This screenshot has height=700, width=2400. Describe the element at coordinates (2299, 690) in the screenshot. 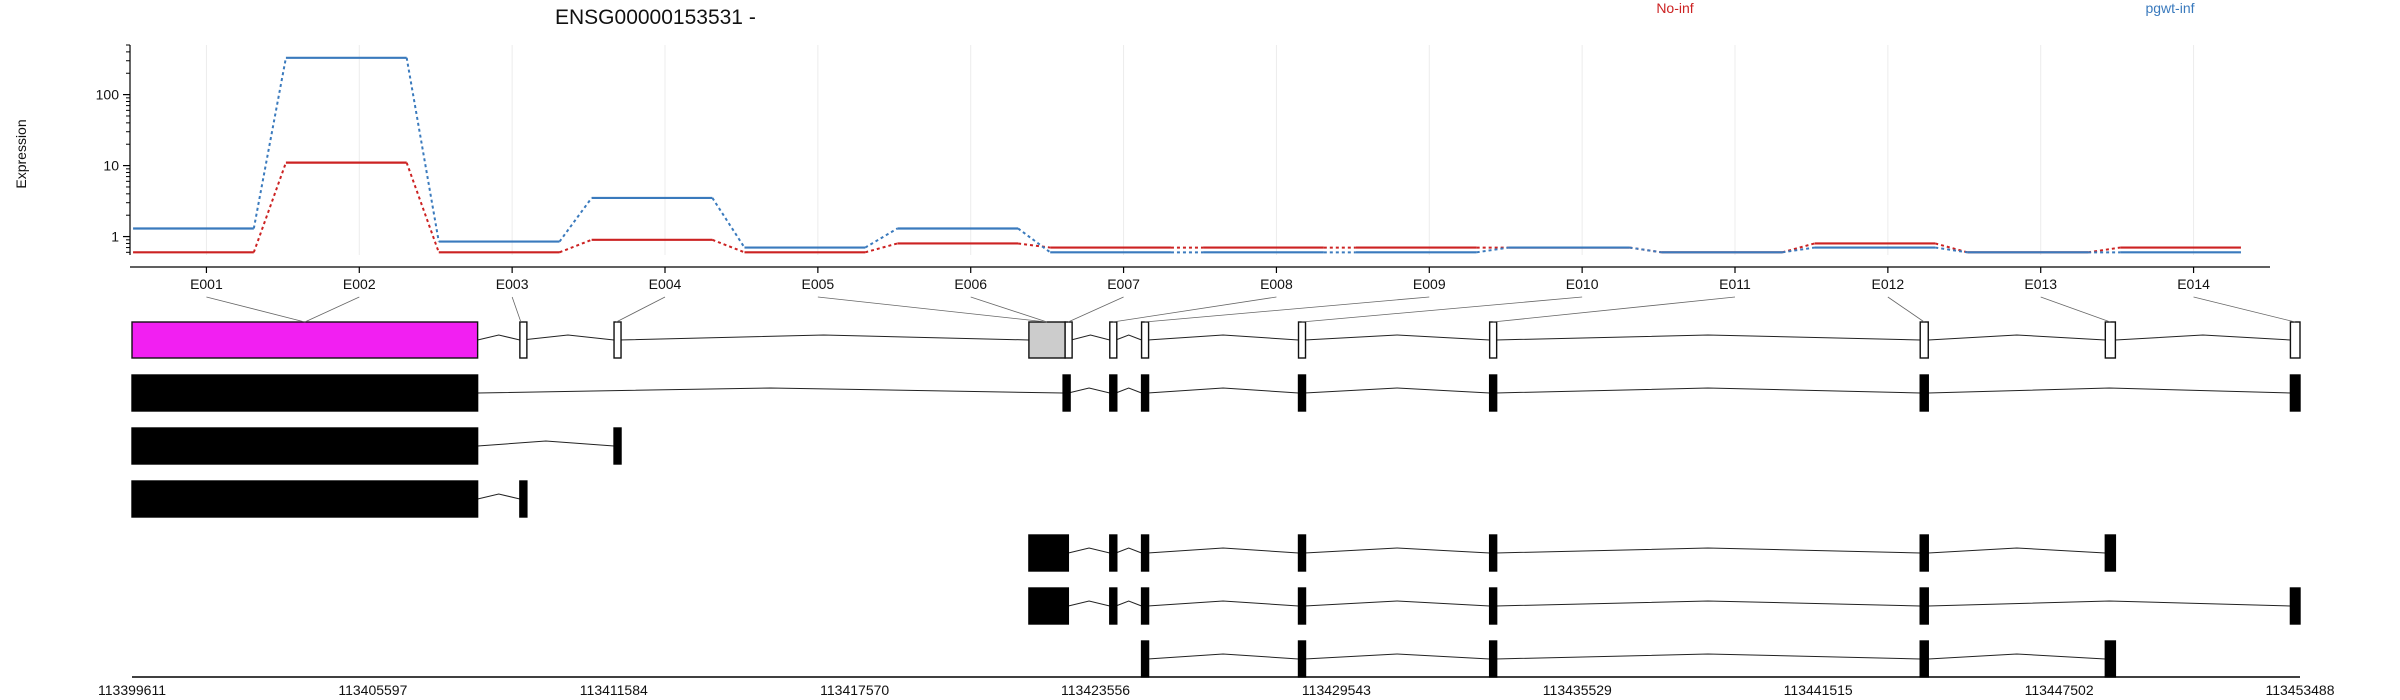

I see `genomic-tick-label: 113453488` at that location.